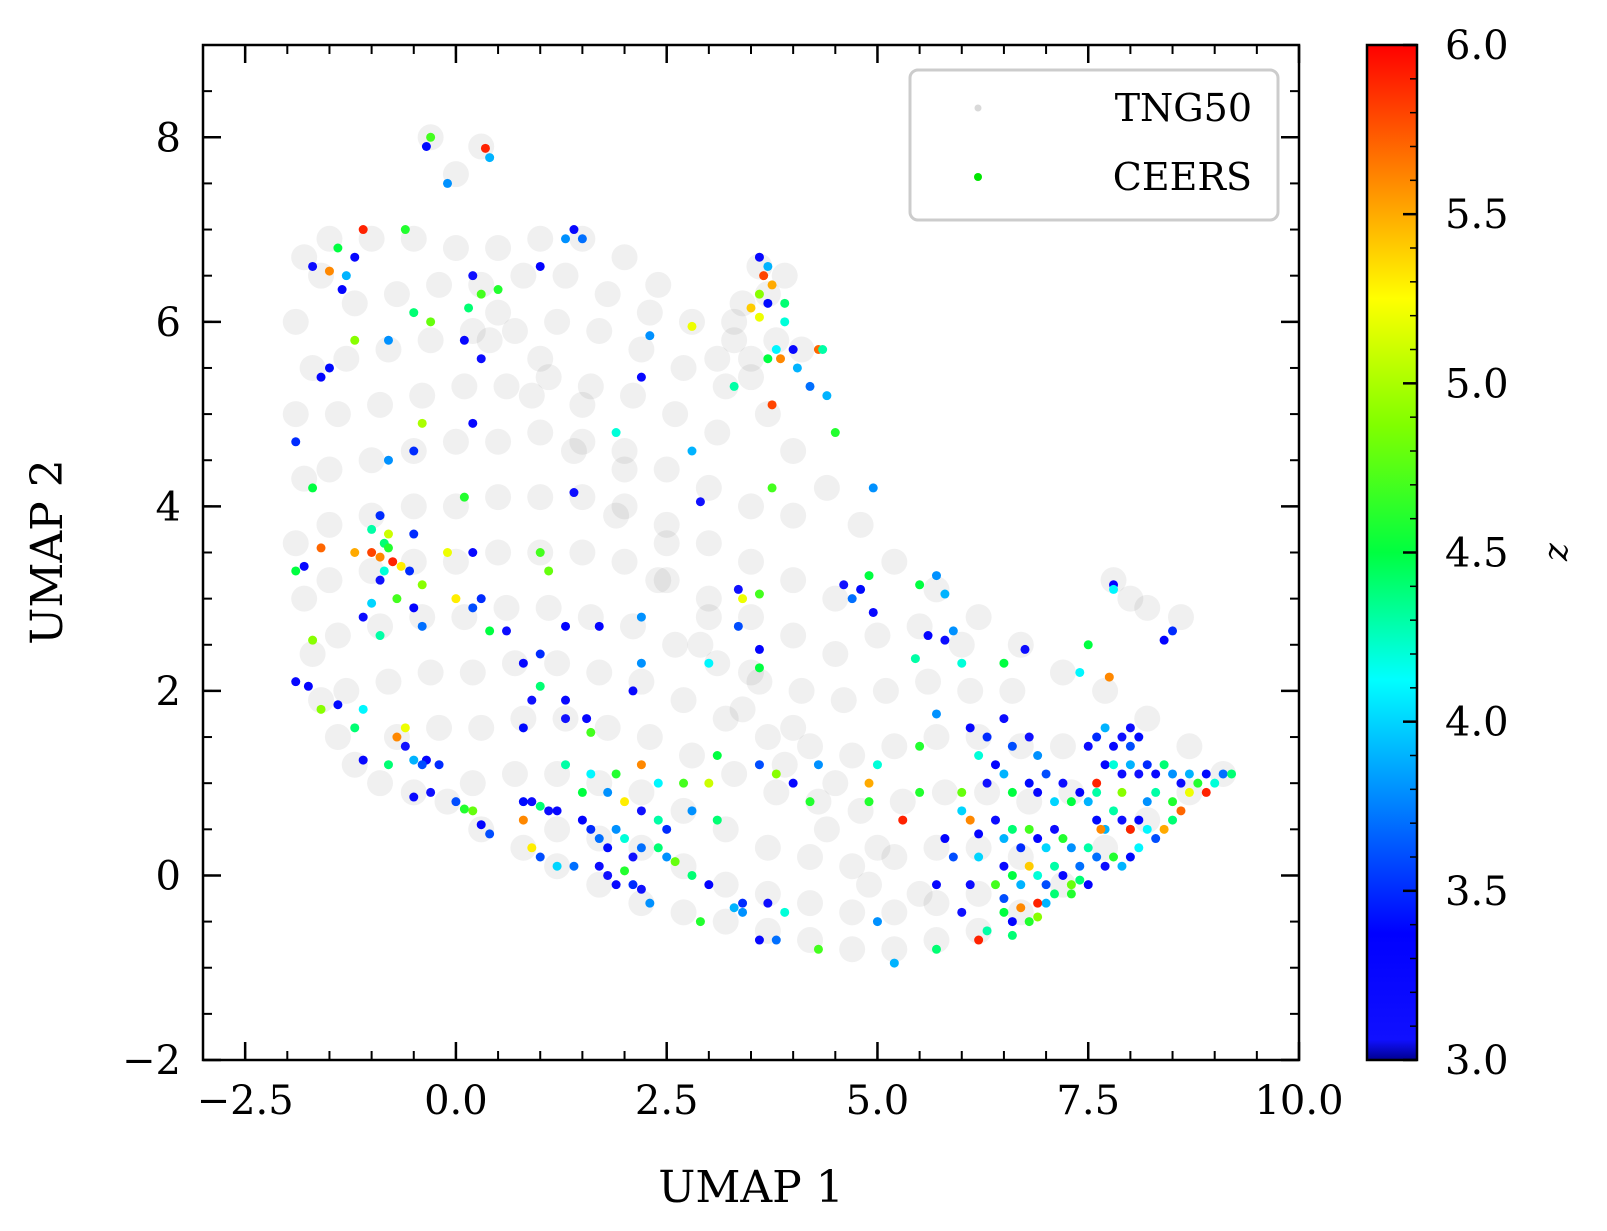  I want to click on legend-marker-ceers, so click(978, 177).